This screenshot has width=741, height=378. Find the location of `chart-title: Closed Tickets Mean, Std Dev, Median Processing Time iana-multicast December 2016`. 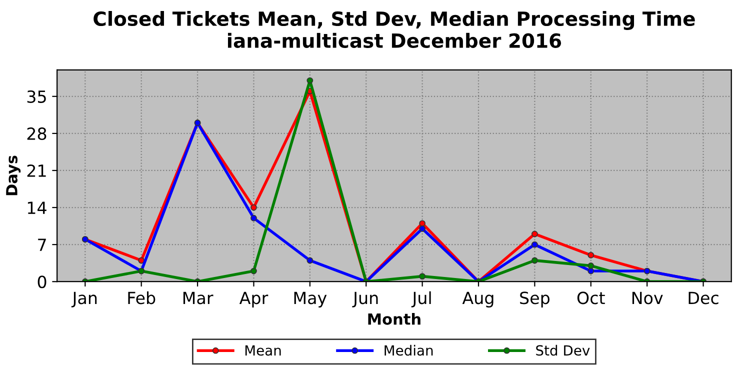

chart-title: Closed Tickets Mean, Std Dev, Median Processing Time iana-multicast December 2016 is located at coordinates (394, 29).